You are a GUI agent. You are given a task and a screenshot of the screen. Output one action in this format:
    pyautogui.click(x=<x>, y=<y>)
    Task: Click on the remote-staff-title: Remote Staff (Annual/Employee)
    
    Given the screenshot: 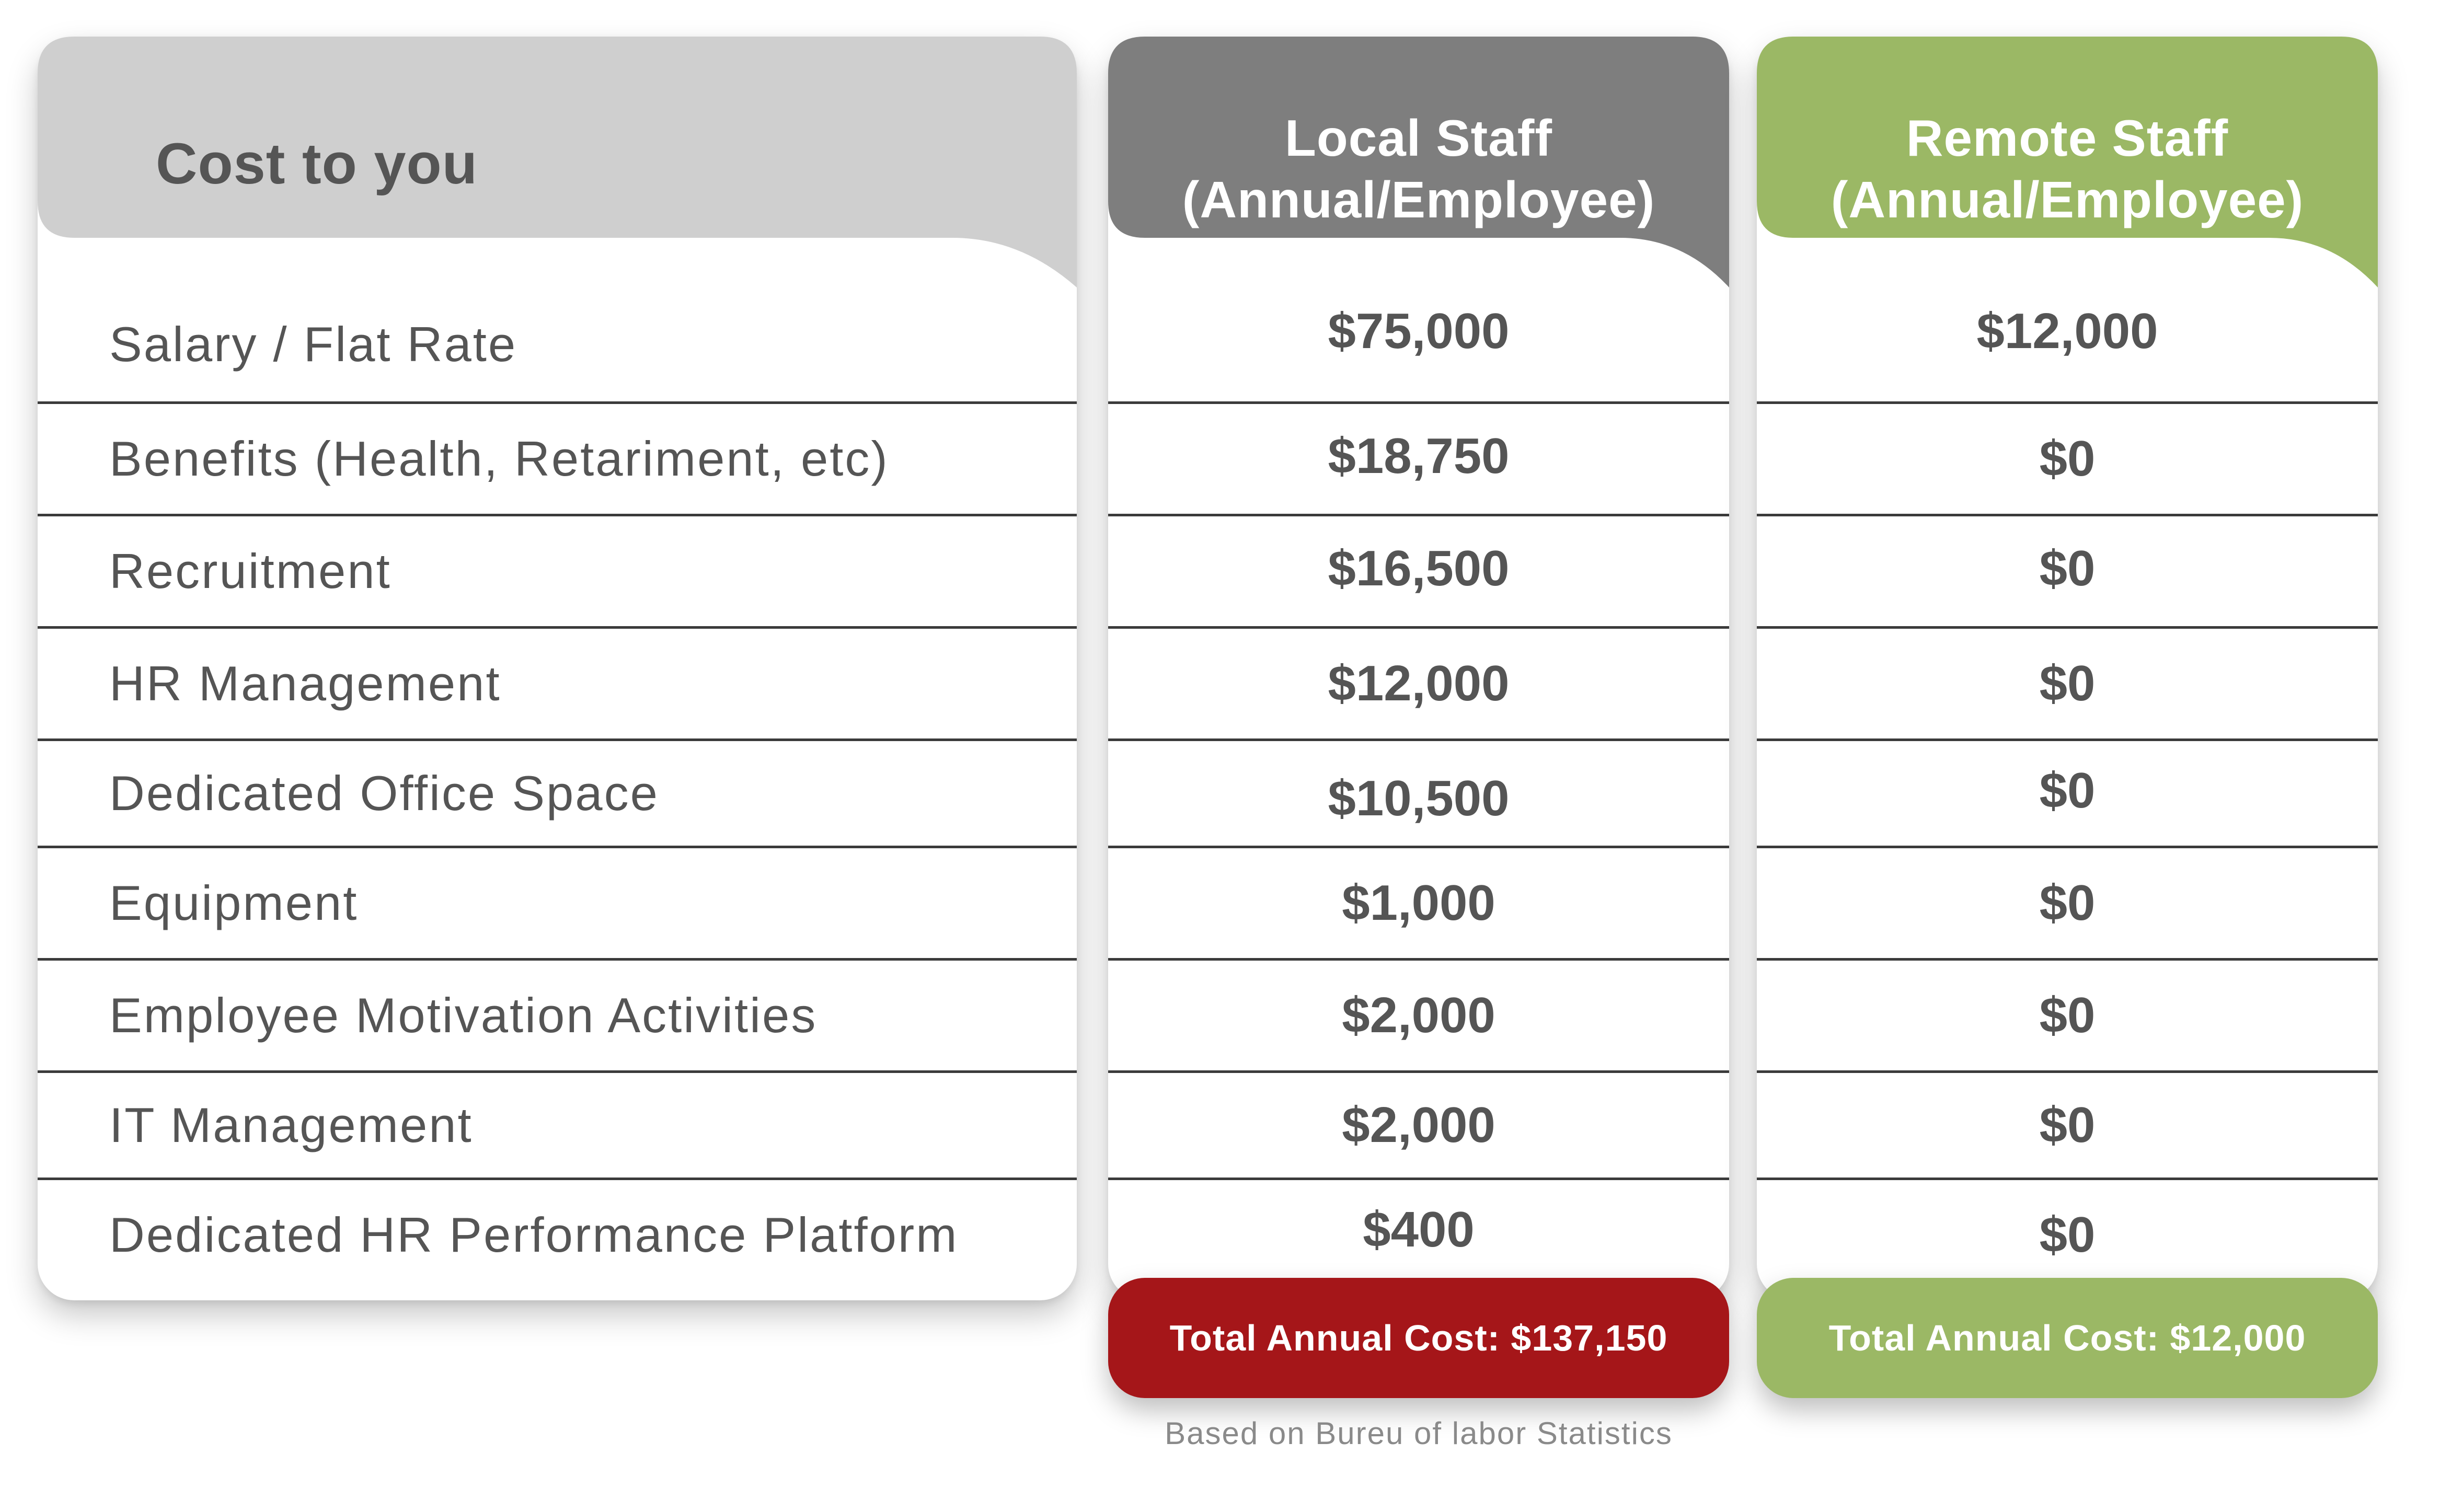 What is the action you would take?
    pyautogui.click(x=2067, y=168)
    